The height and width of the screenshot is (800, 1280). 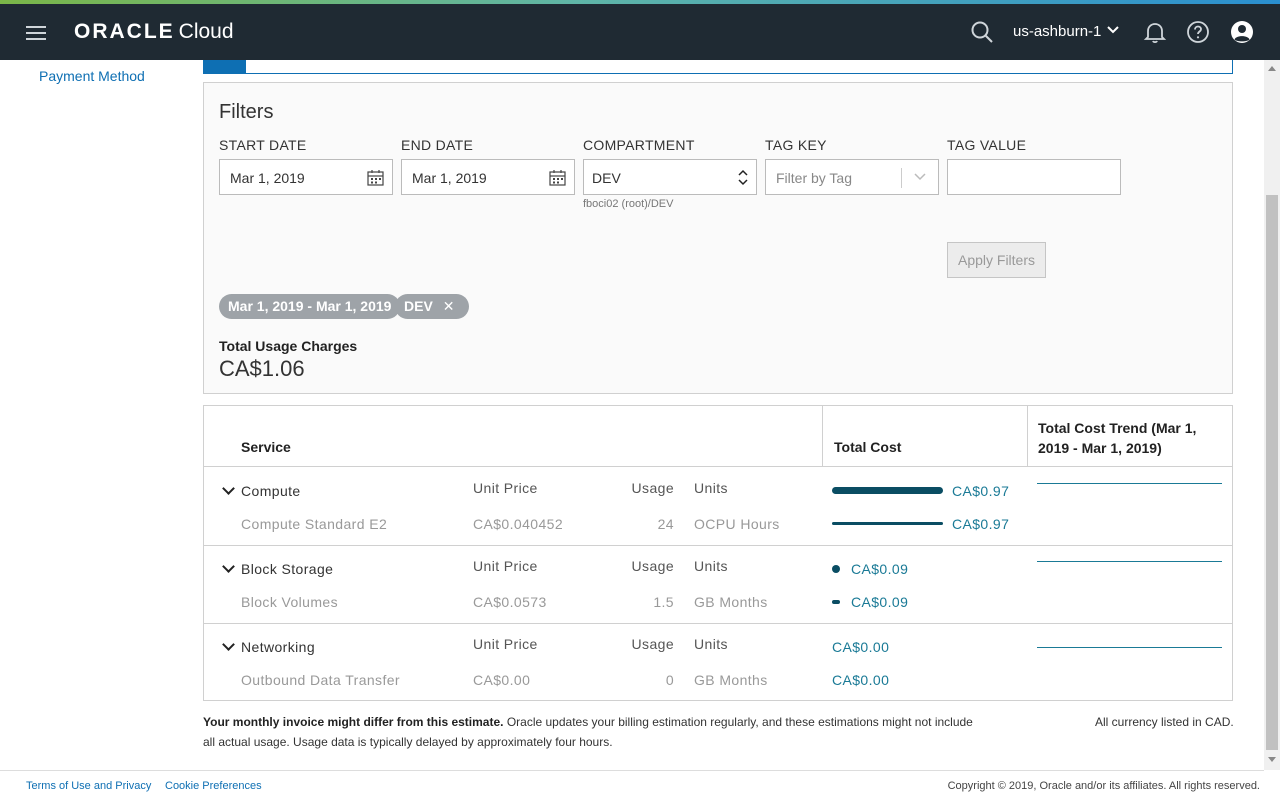 I want to click on region-label: us-ashburn-1, so click(x=1057, y=31).